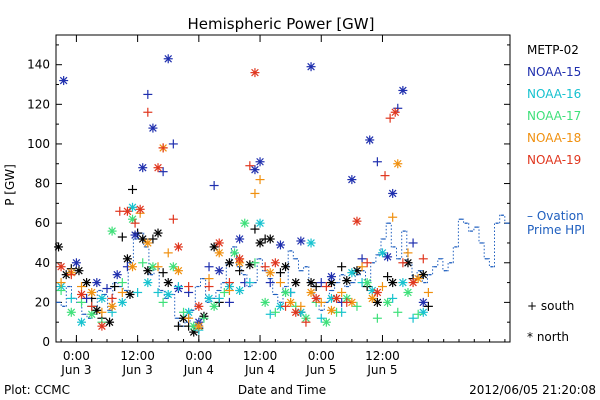 Image resolution: width=600 pixels, height=400 pixels. I want to click on y-tick-label: 60, so click(42, 223).